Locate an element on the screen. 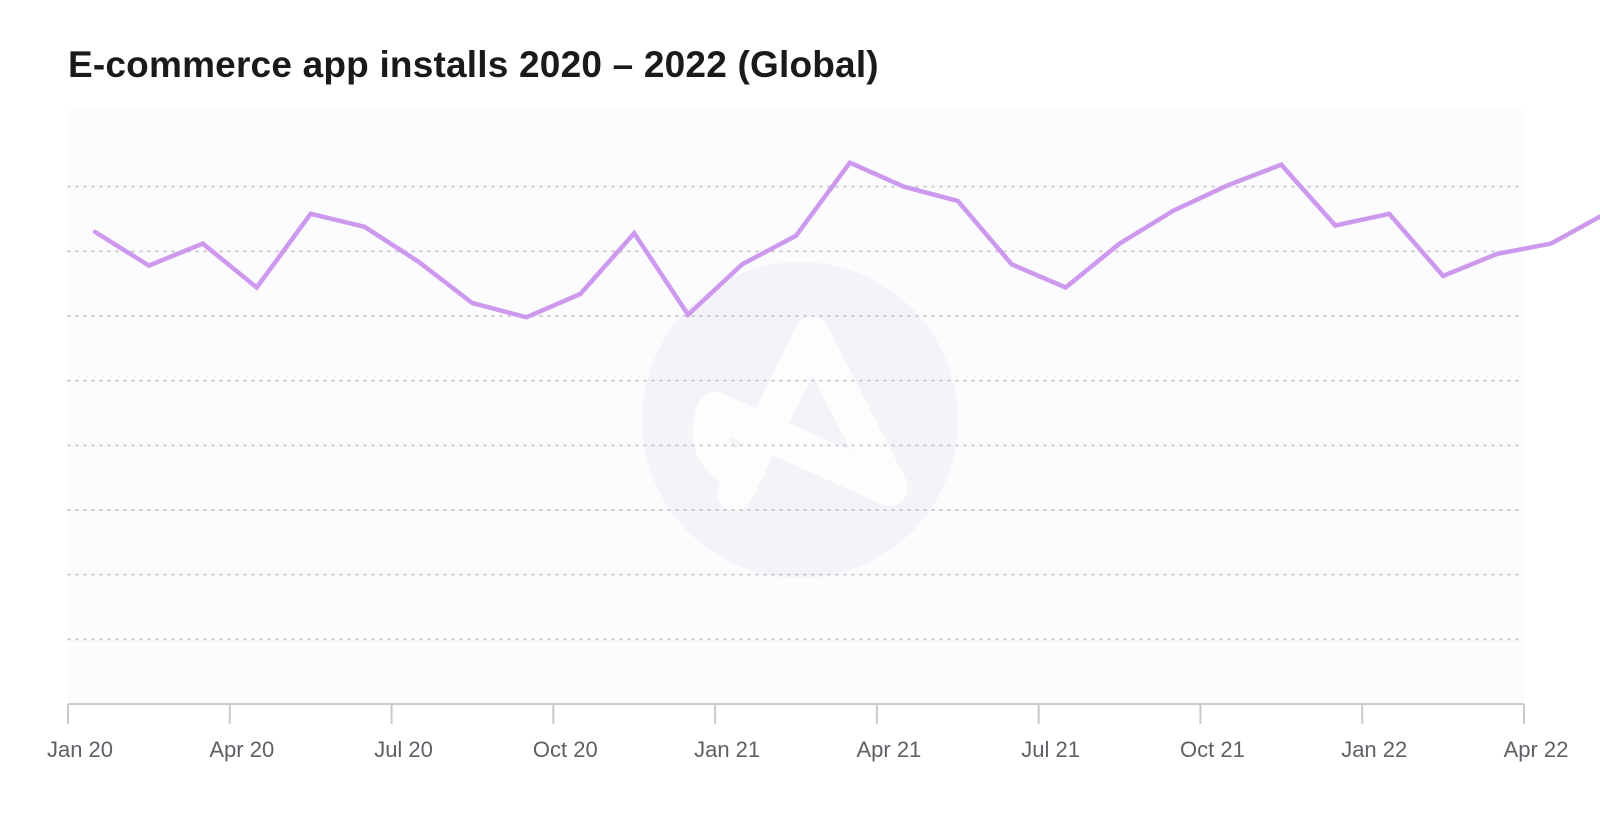  x-tick-label: Jan 22 is located at coordinates (1374, 749).